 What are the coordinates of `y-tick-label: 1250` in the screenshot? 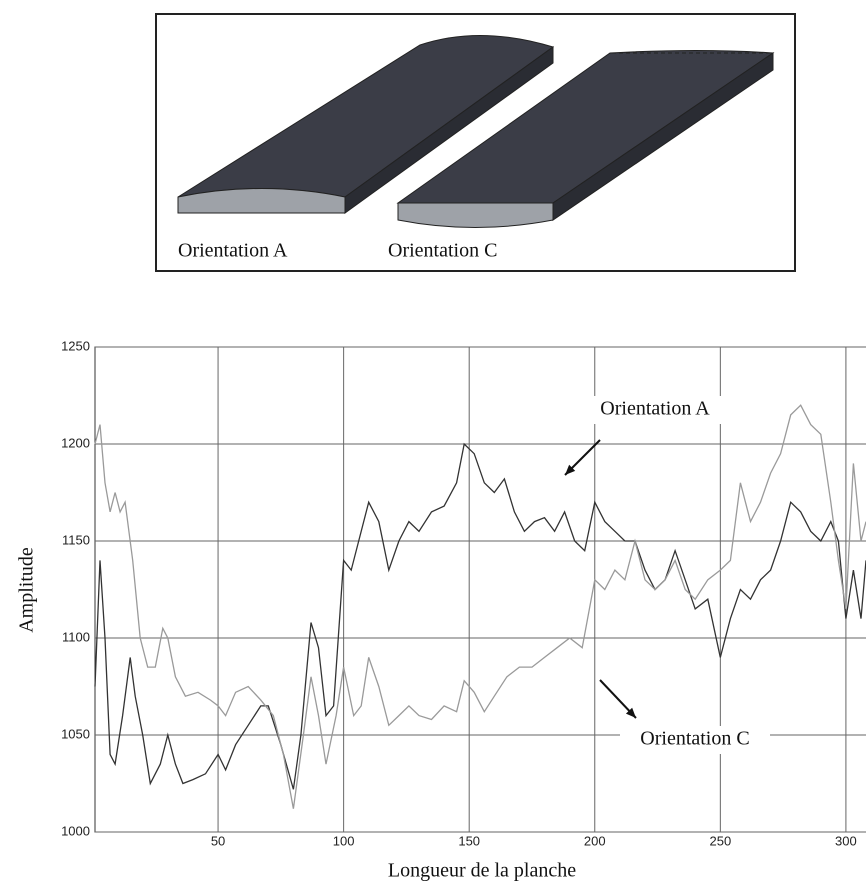 It's located at (75, 345).